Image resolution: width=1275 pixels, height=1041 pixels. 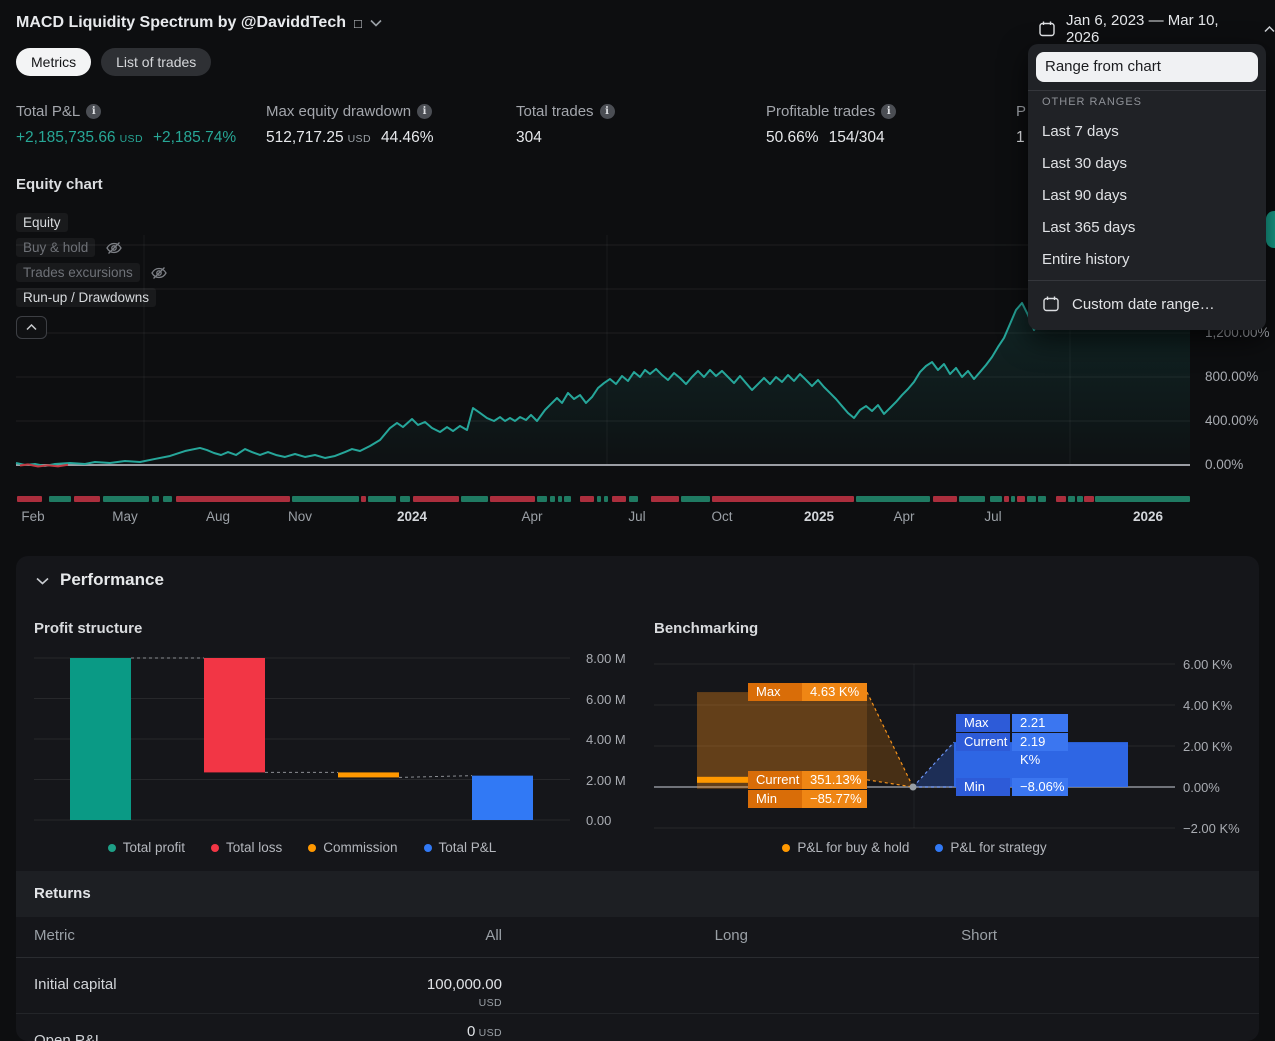 What do you see at coordinates (637, 516) in the screenshot?
I see `equity-x-tick: Jul` at bounding box center [637, 516].